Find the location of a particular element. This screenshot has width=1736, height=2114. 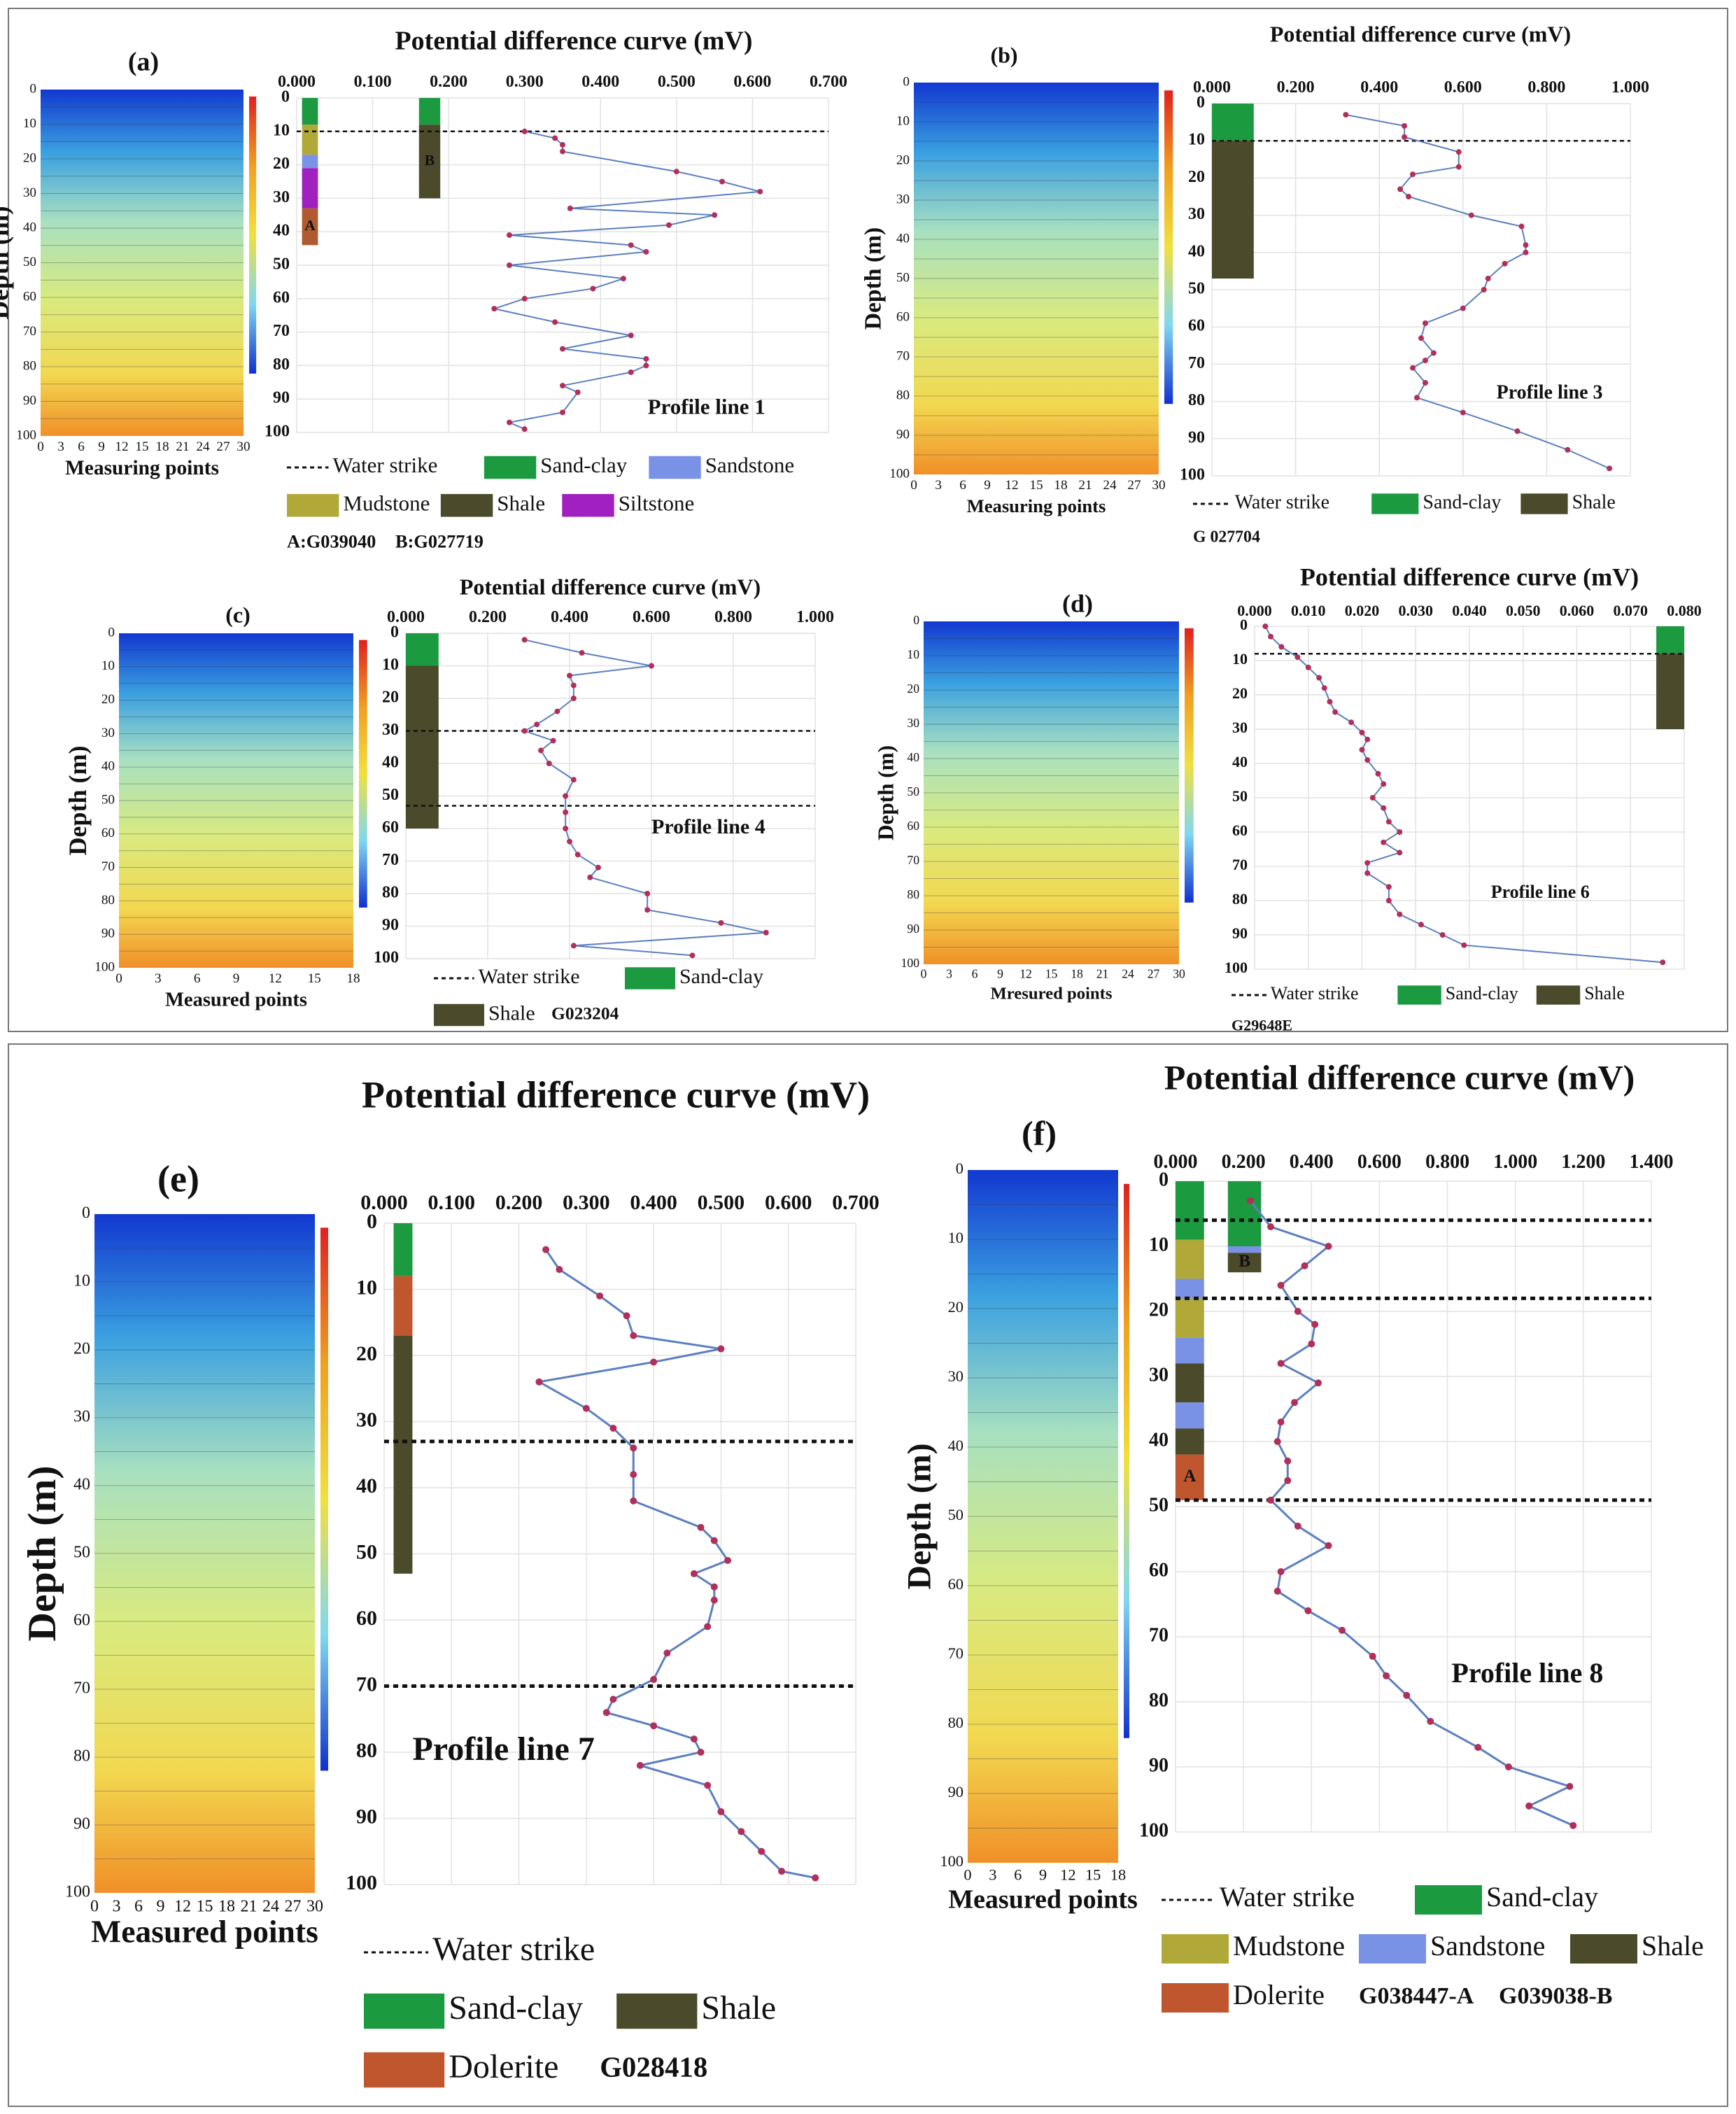

heatmap-x-tick-label: 12 is located at coordinates (1067, 1875).